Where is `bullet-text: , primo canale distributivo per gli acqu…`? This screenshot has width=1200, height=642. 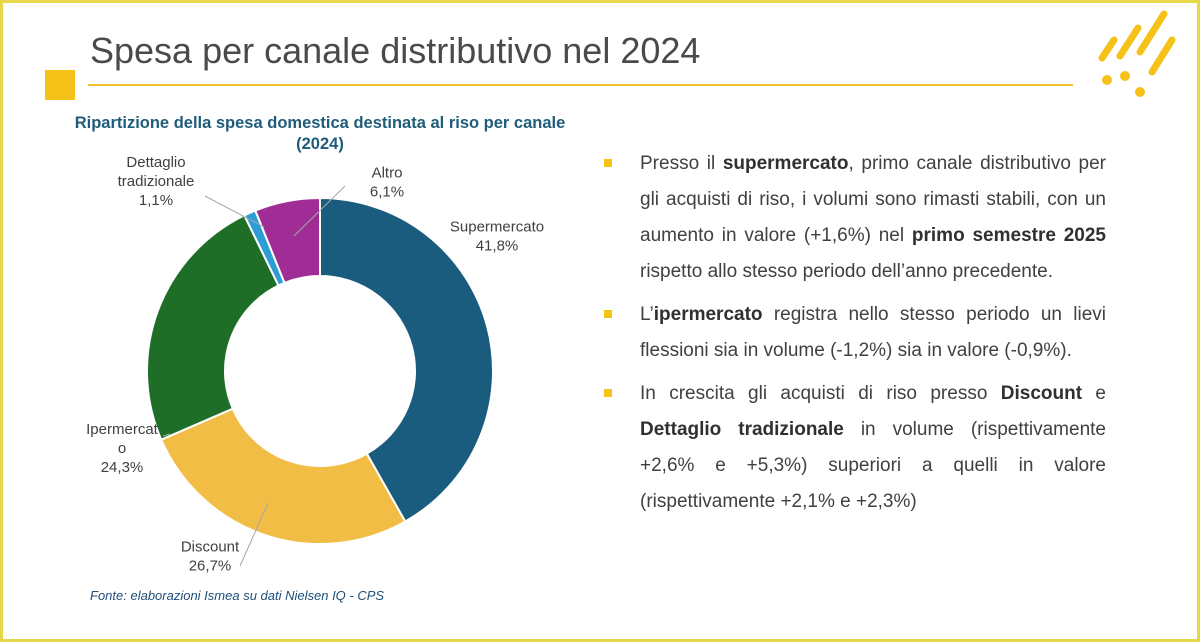 bullet-text: , primo canale distributivo per gli acqu… is located at coordinates (873, 199).